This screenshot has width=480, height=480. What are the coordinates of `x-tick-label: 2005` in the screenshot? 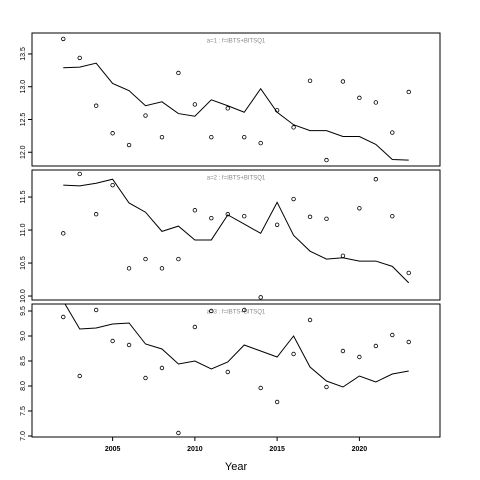 It's located at (113, 449).